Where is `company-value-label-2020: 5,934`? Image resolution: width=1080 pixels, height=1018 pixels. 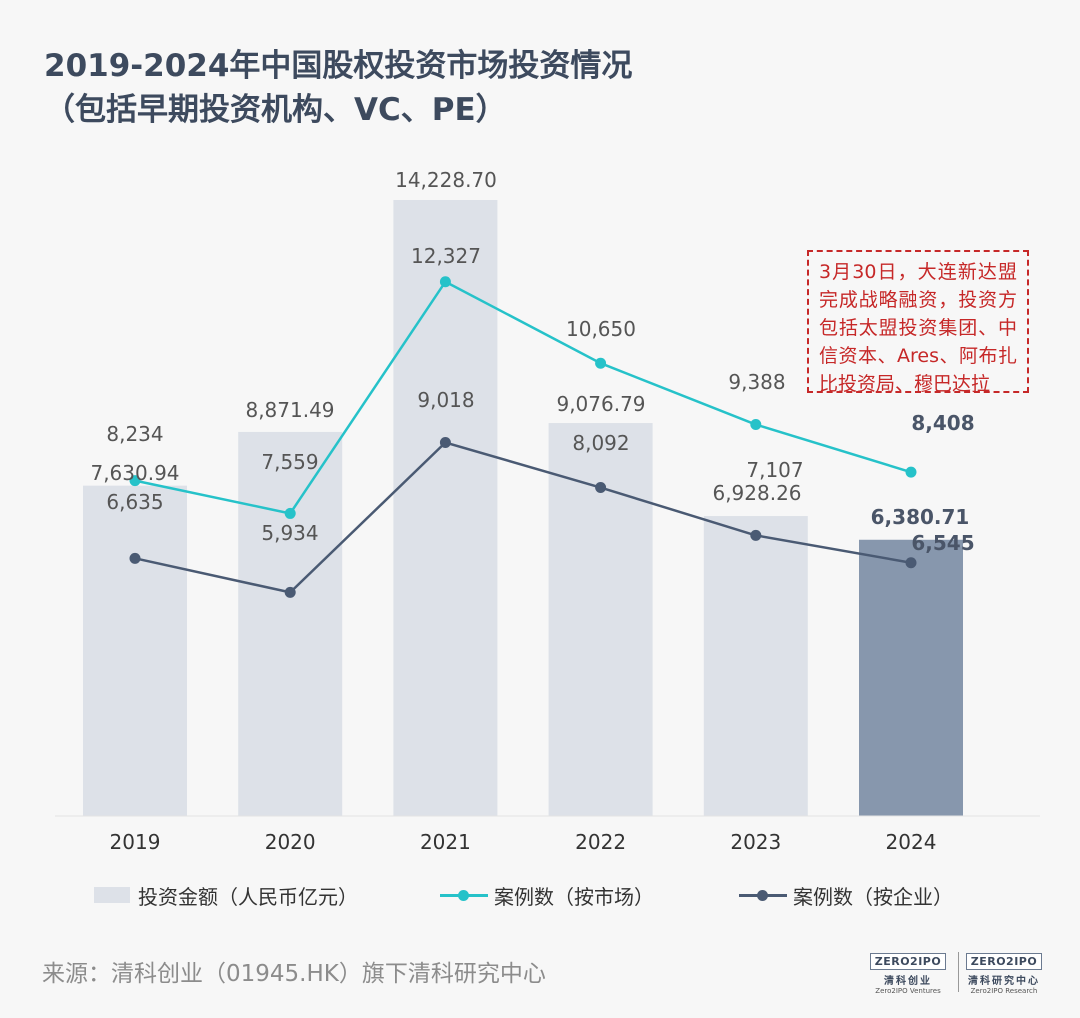
company-value-label-2020: 5,934 is located at coordinates (289, 533).